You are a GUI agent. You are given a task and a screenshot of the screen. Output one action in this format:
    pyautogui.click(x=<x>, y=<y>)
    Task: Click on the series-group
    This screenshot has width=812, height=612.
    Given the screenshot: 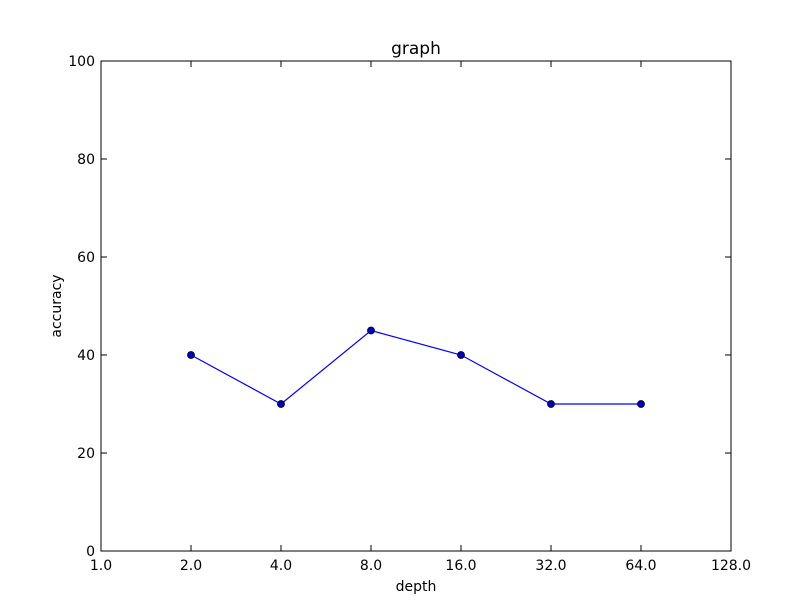 What is the action you would take?
    pyautogui.click(x=416, y=367)
    